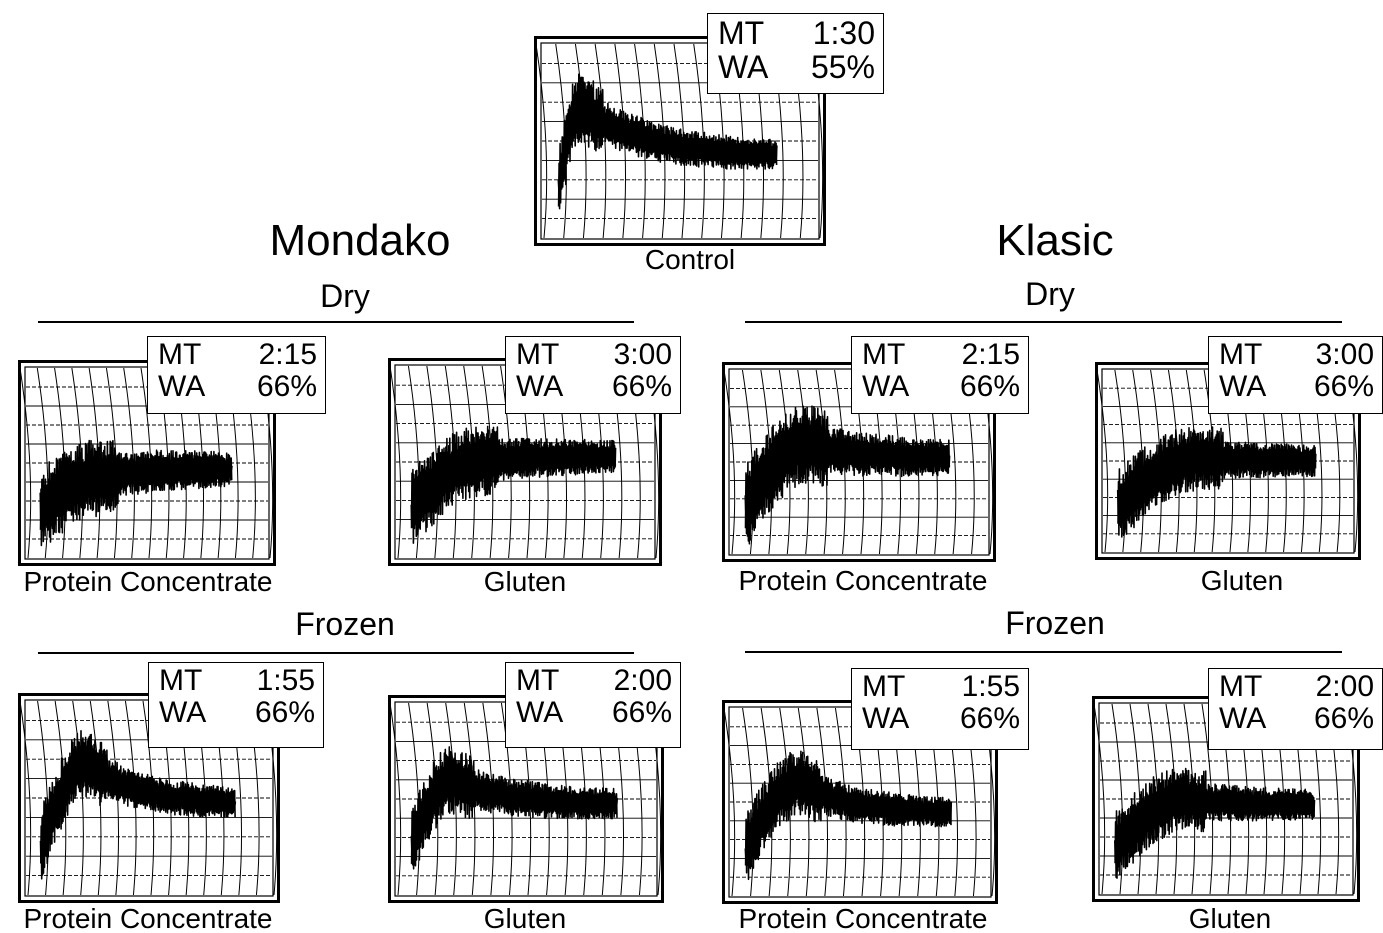 This screenshot has width=1383, height=933. I want to click on mixing-info-box-klasic-dry-protein-concentrate: MT 2:15 WA 66%, so click(940, 375).